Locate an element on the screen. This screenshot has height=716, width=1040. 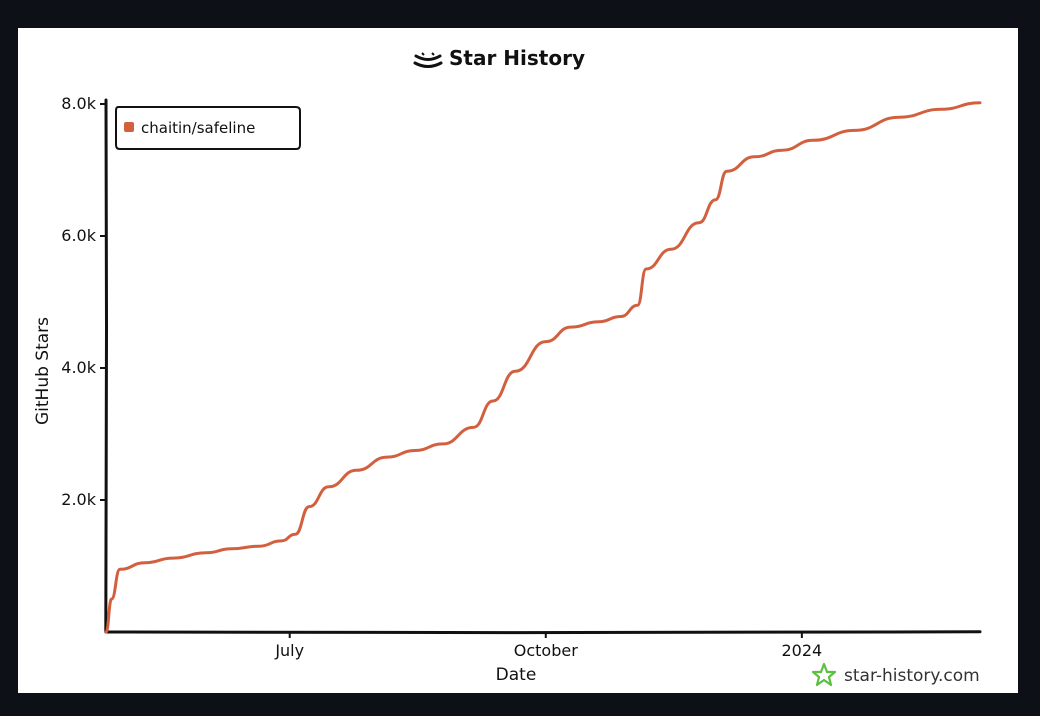
y-axis-line is located at coordinates (106, 366).